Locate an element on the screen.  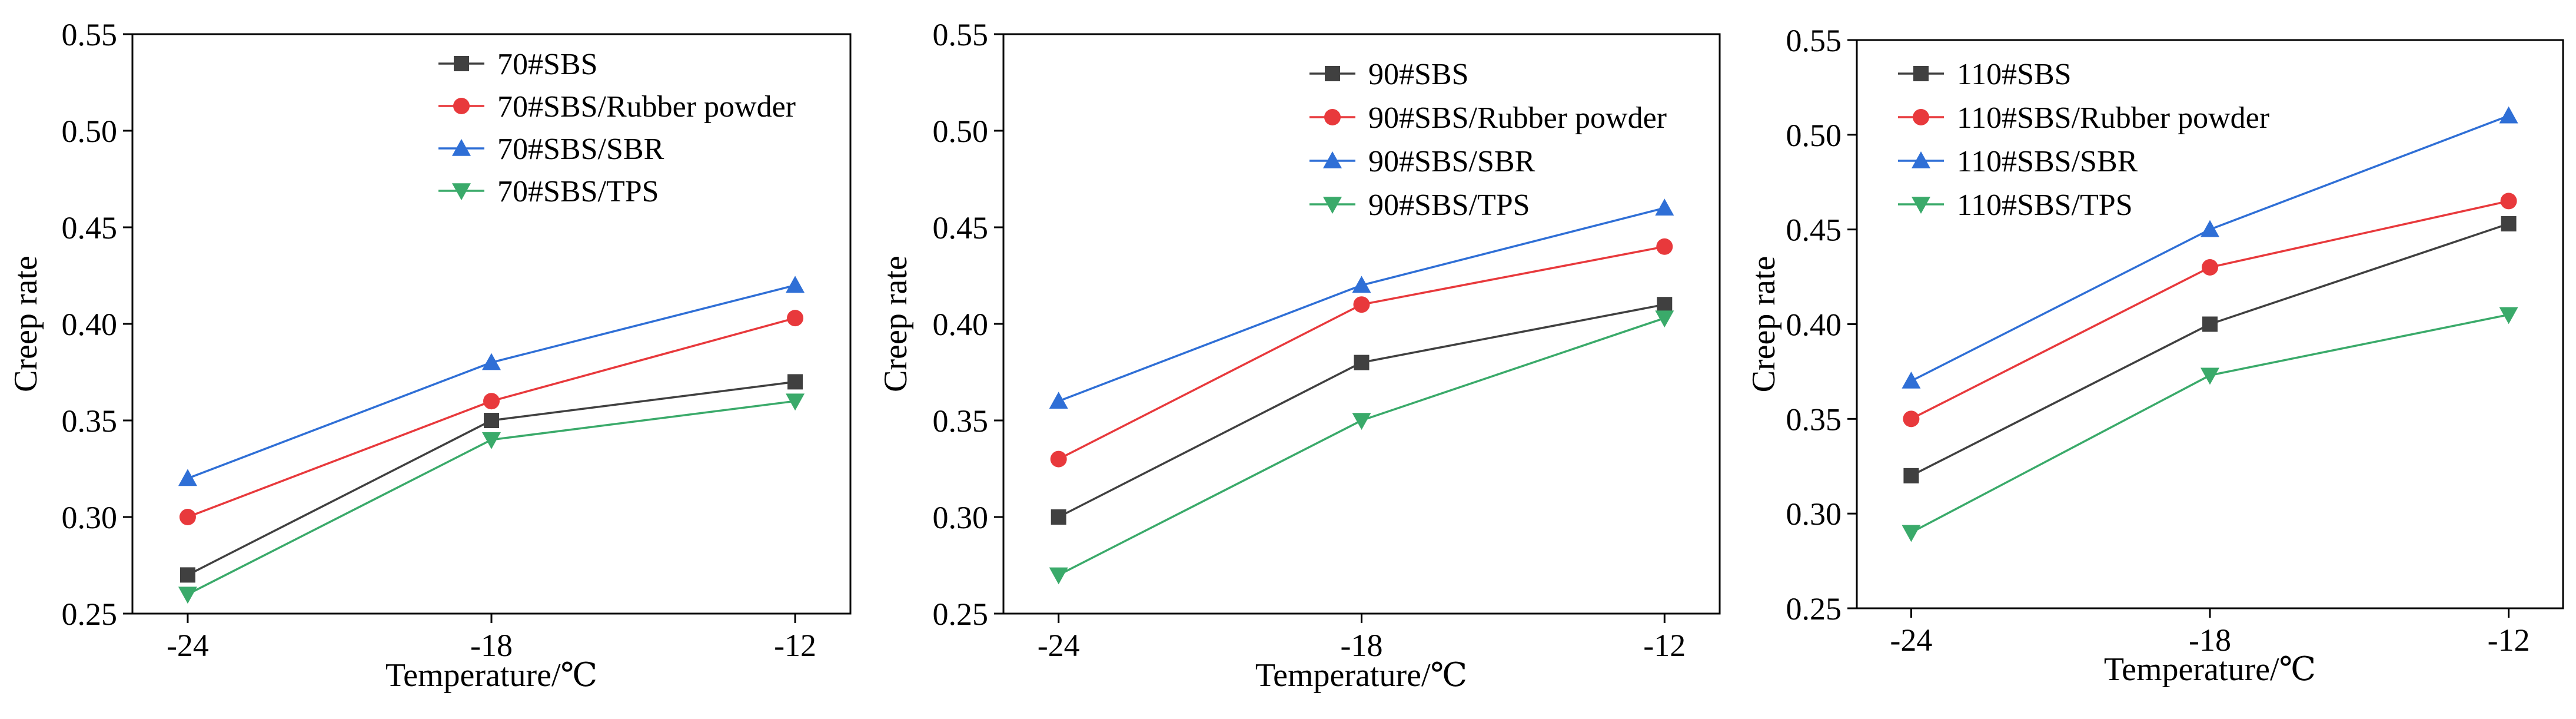
legend-entry: 70#SBS/TPS is located at coordinates (548, 191).